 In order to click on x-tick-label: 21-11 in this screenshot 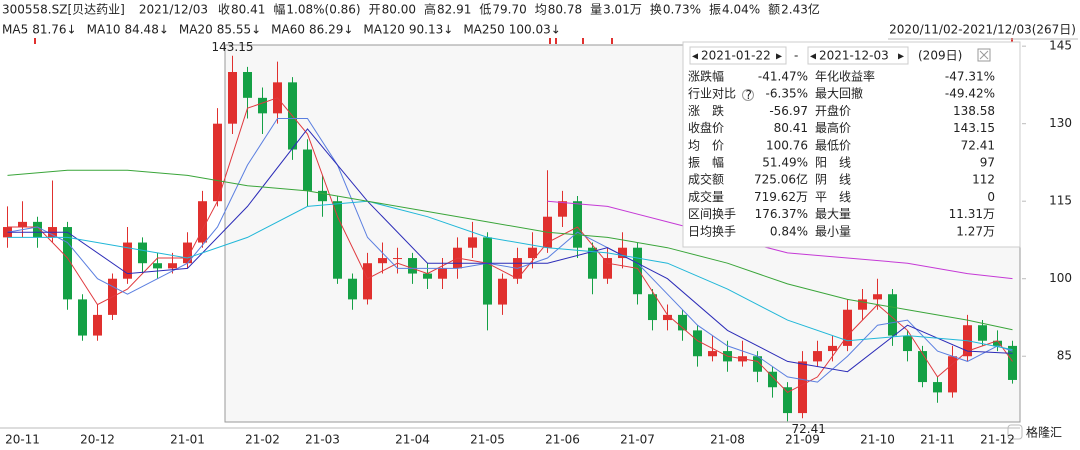, I will do `click(937, 440)`.